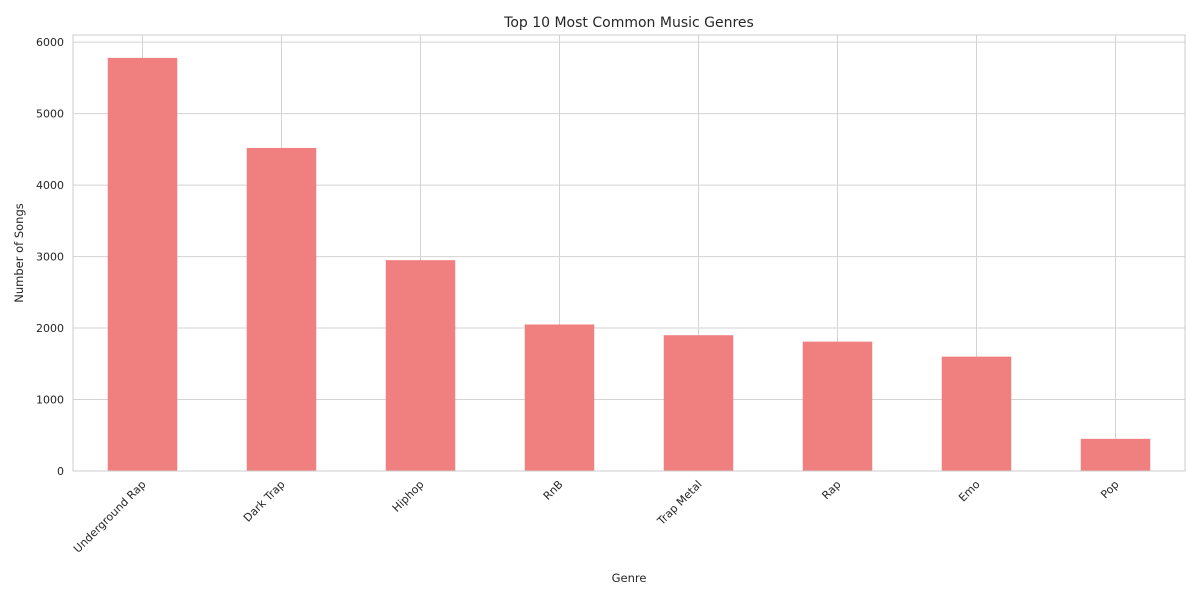 Image resolution: width=1200 pixels, height=604 pixels. What do you see at coordinates (553, 490) in the screenshot?
I see `x-tick-label: RnB` at bounding box center [553, 490].